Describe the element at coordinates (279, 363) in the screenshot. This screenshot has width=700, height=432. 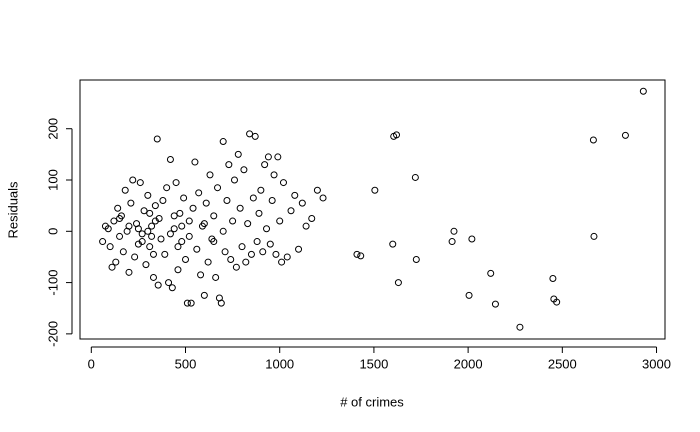
I see `x-tick-label: 1000` at that location.